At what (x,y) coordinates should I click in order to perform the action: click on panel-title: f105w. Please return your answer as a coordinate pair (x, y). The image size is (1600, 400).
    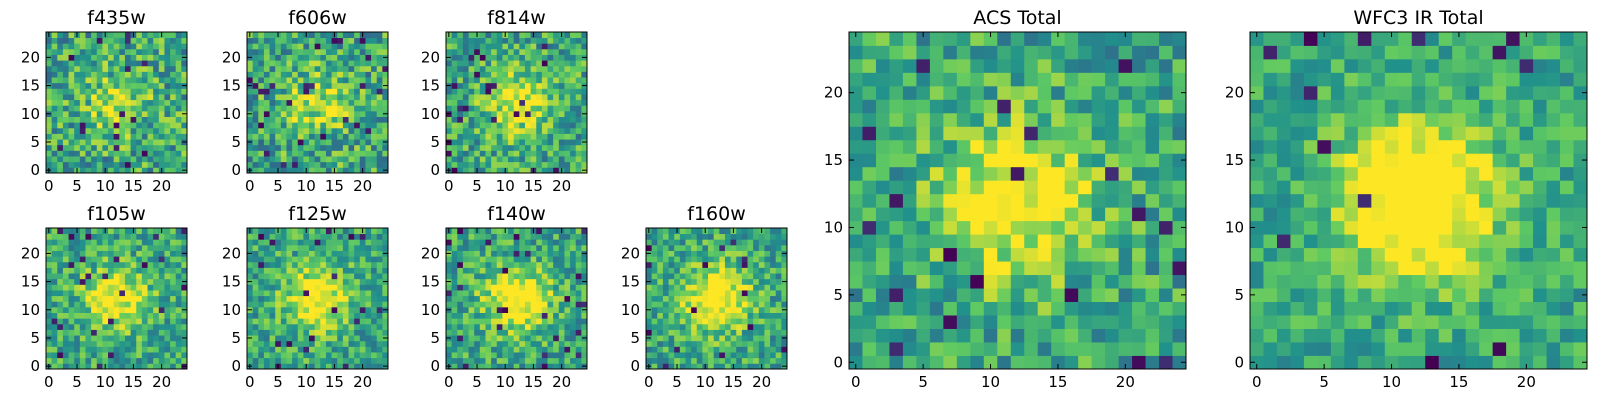
    Looking at the image, I should click on (116, 214).